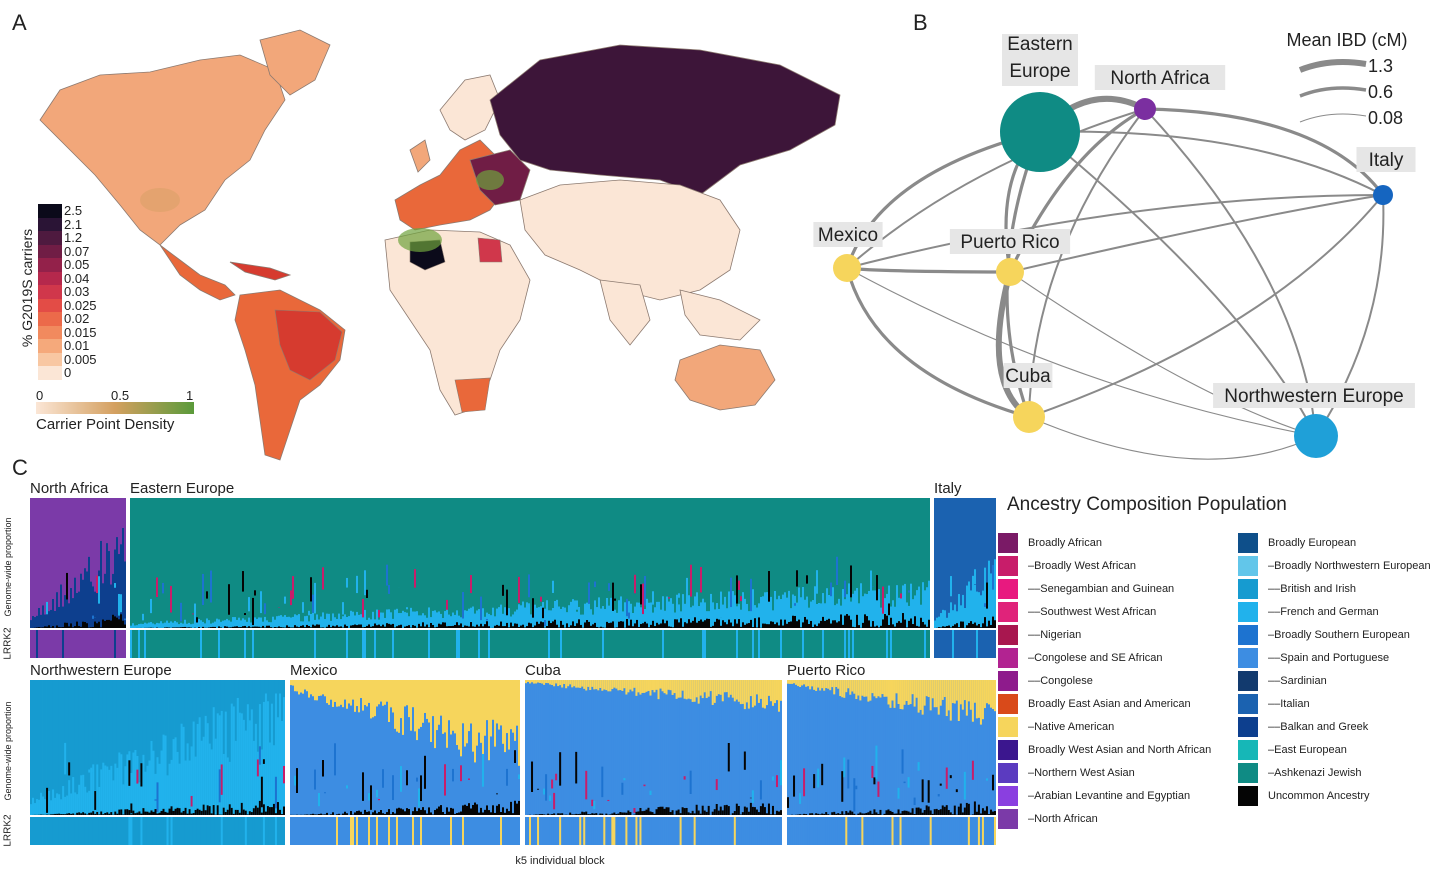 Image resolution: width=1449 pixels, height=869 pixels. What do you see at coordinates (1248, 796) in the screenshot?
I see `ancestry-legend-swatch` at bounding box center [1248, 796].